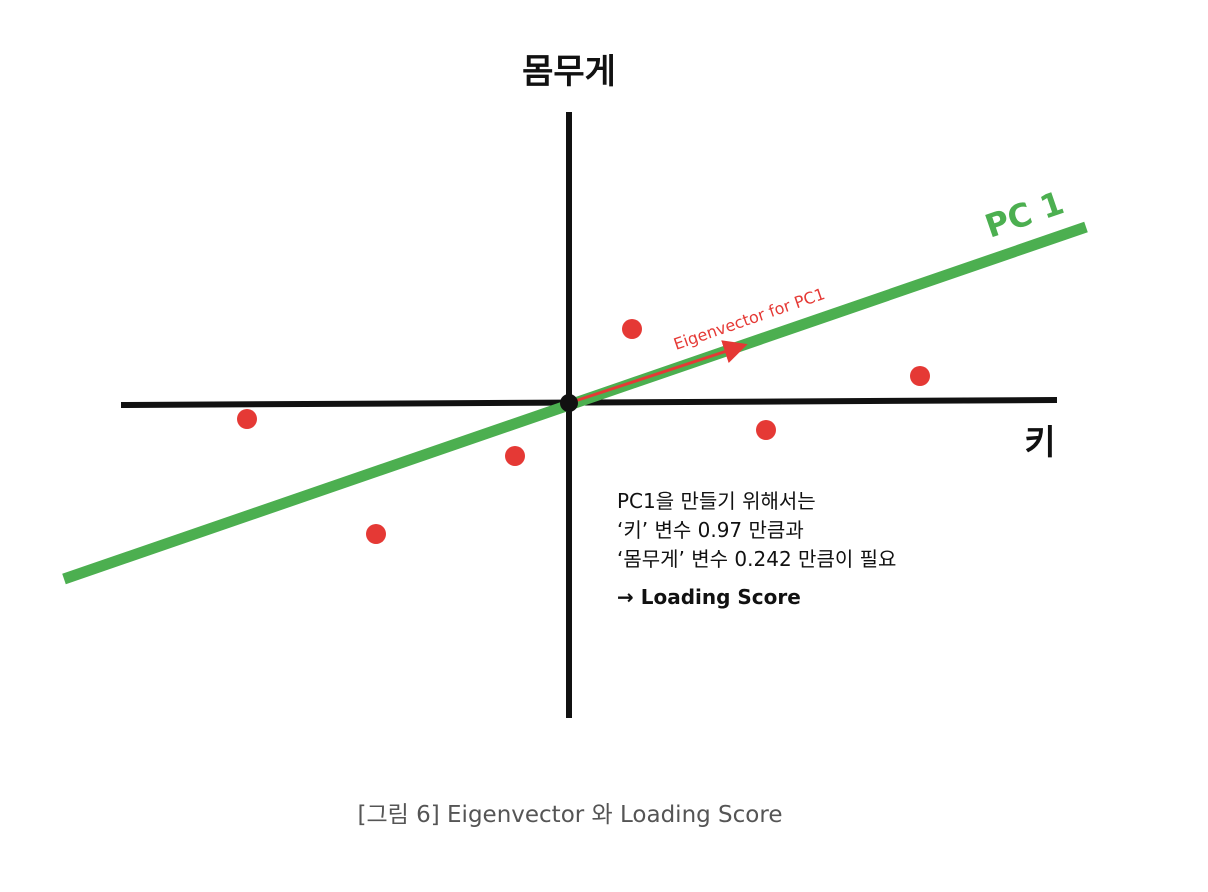  What do you see at coordinates (709, 597) in the screenshot?
I see `loading-score-label: → Loading Score` at bounding box center [709, 597].